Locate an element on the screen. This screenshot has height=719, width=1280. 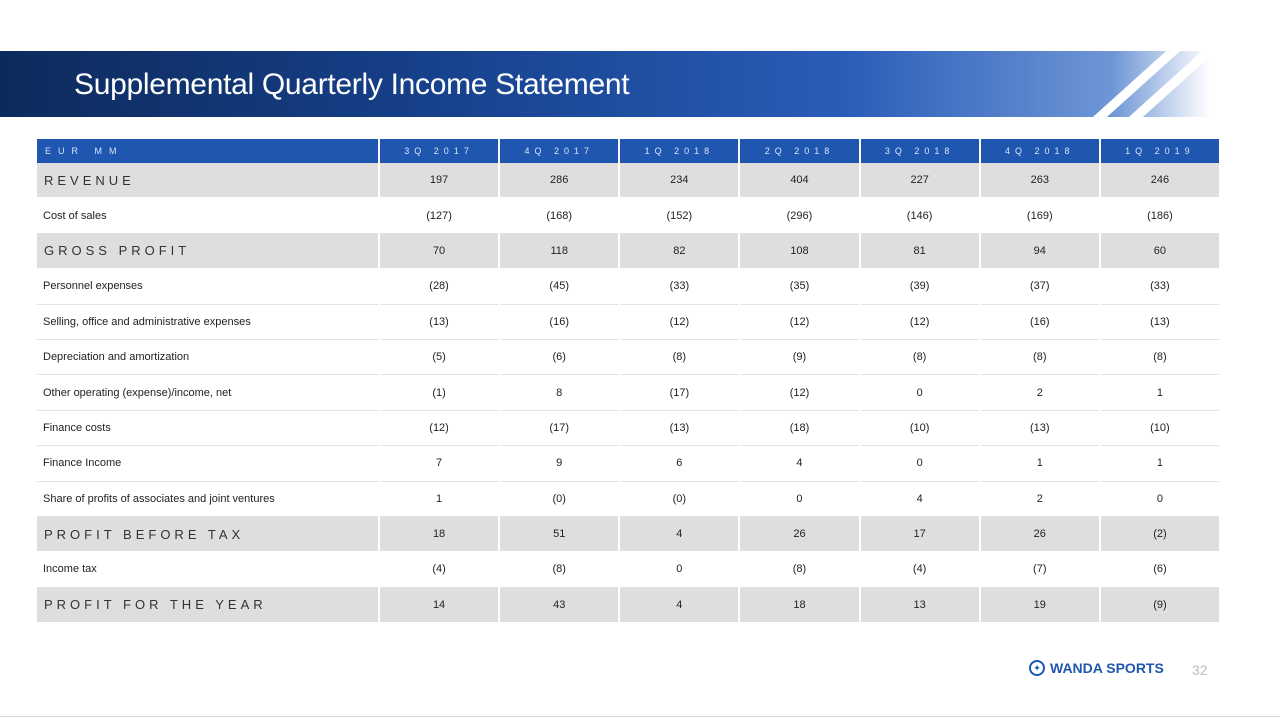
table-cell: (4) is located at coordinates (439, 570).